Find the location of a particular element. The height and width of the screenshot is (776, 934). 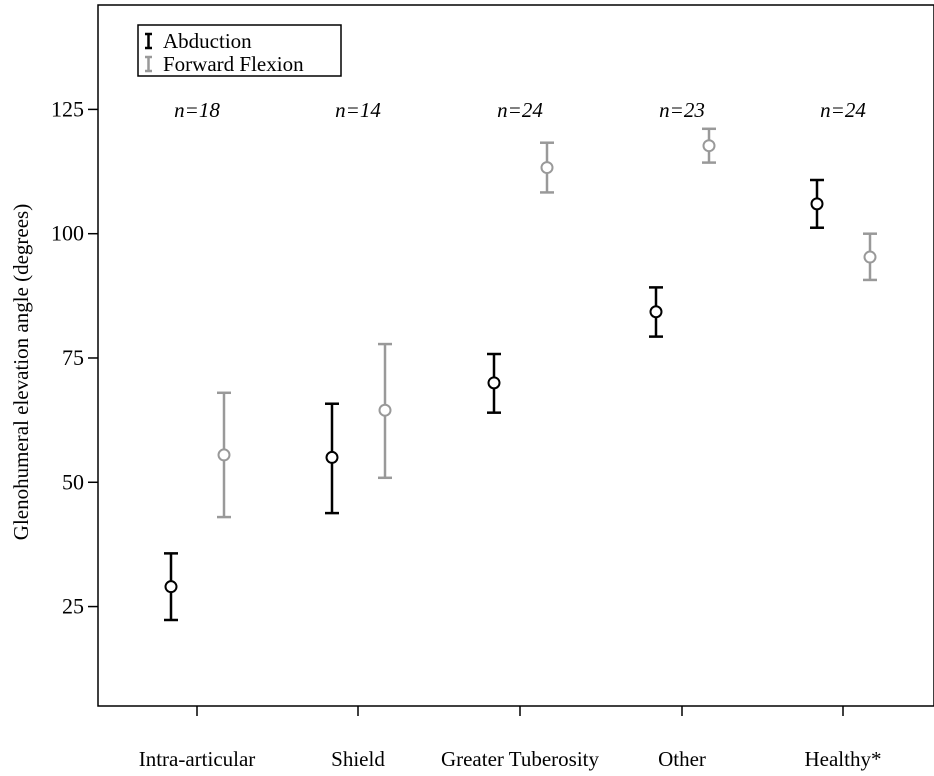

legend: Abduction Forward Flexion is located at coordinates (239, 50).